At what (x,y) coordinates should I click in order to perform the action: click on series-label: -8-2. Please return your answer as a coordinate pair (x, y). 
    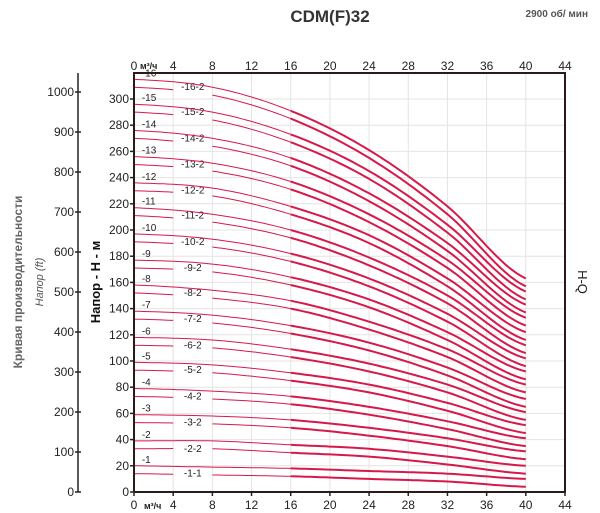
    Looking at the image, I should click on (193, 293).